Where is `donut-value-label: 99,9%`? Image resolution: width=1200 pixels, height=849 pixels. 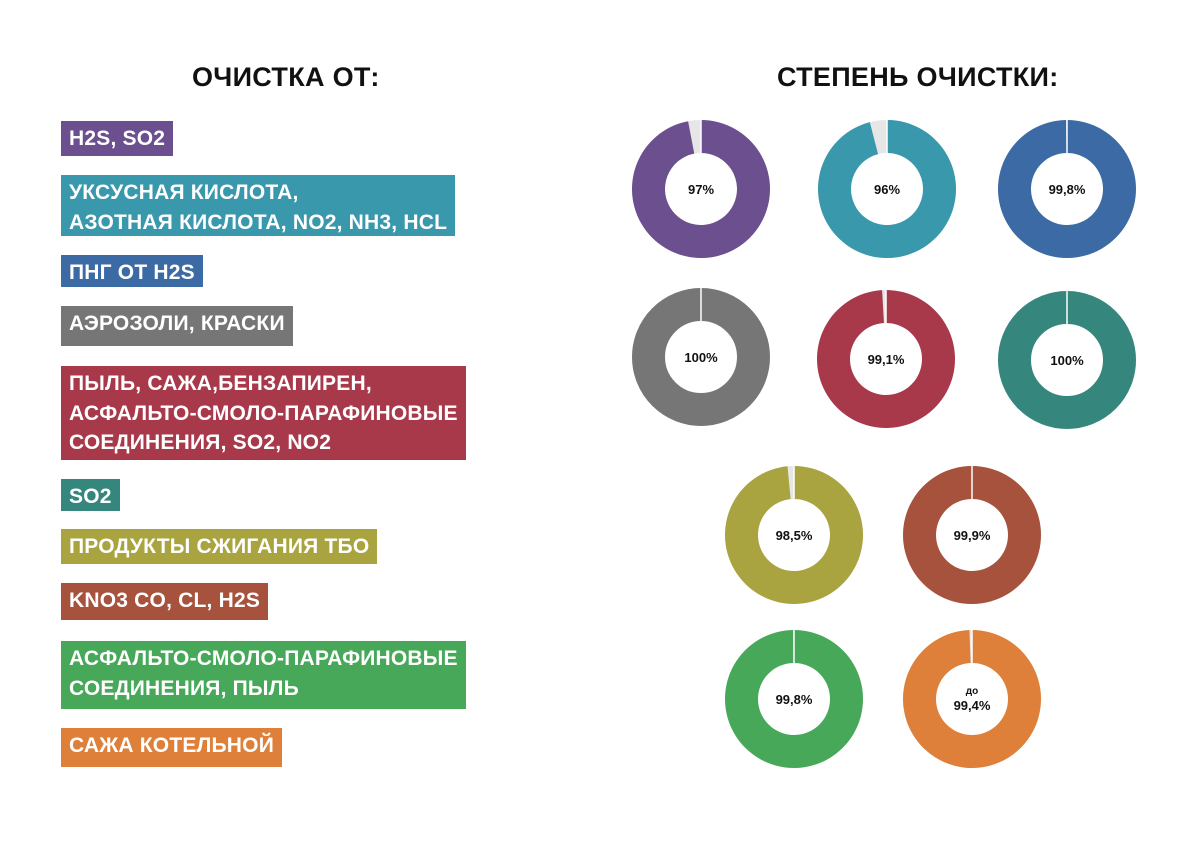 donut-value-label: 99,9% is located at coordinates (972, 535).